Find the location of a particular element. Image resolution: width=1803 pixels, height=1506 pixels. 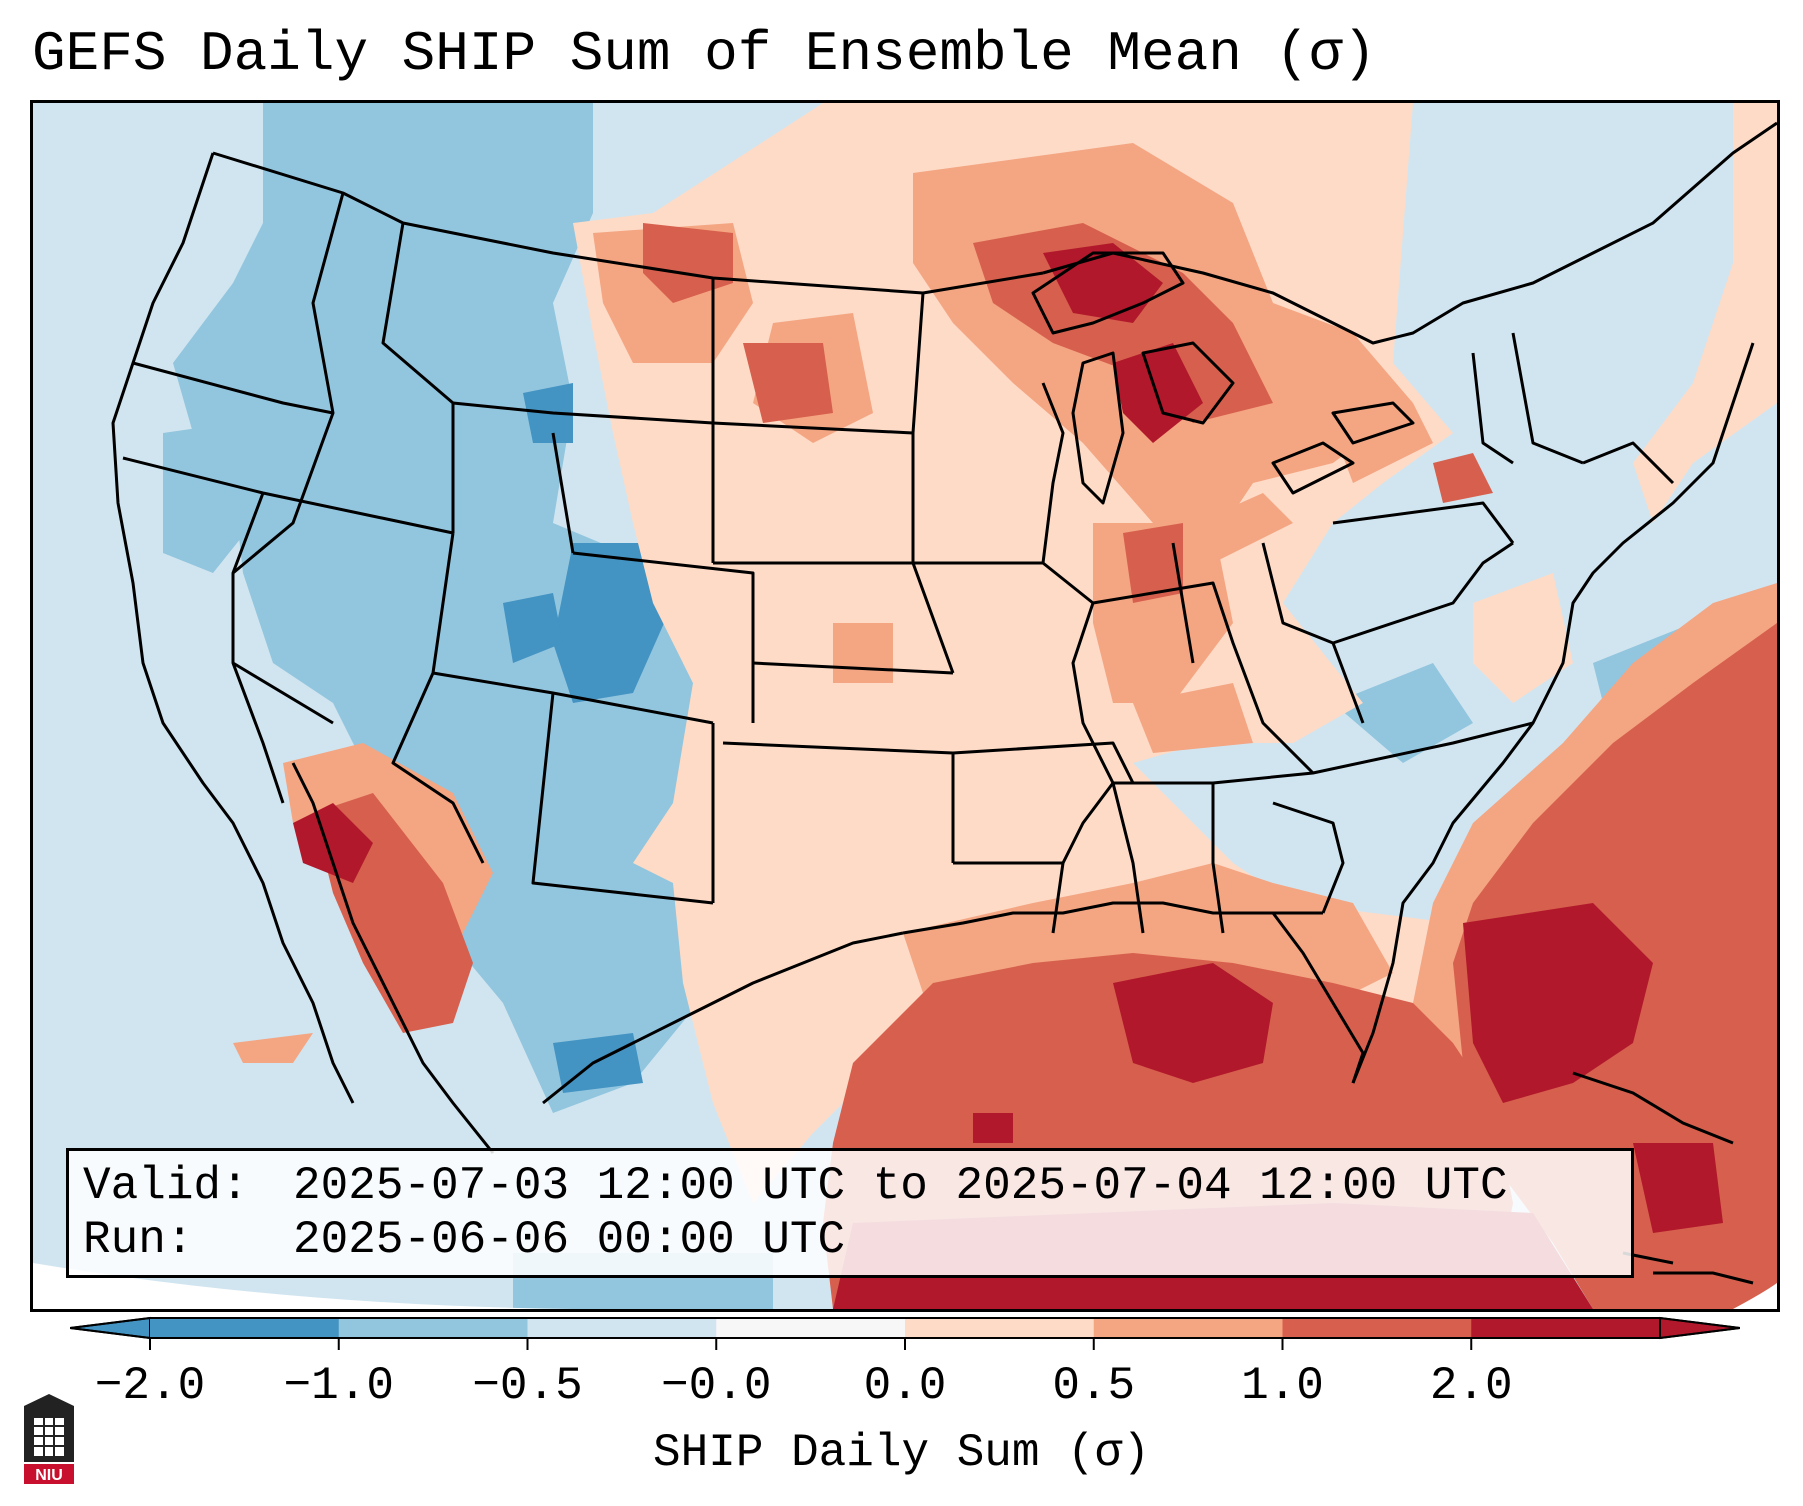

run-time-line: Run: 2025-06-06 00:00 UTC is located at coordinates (850, 1240).